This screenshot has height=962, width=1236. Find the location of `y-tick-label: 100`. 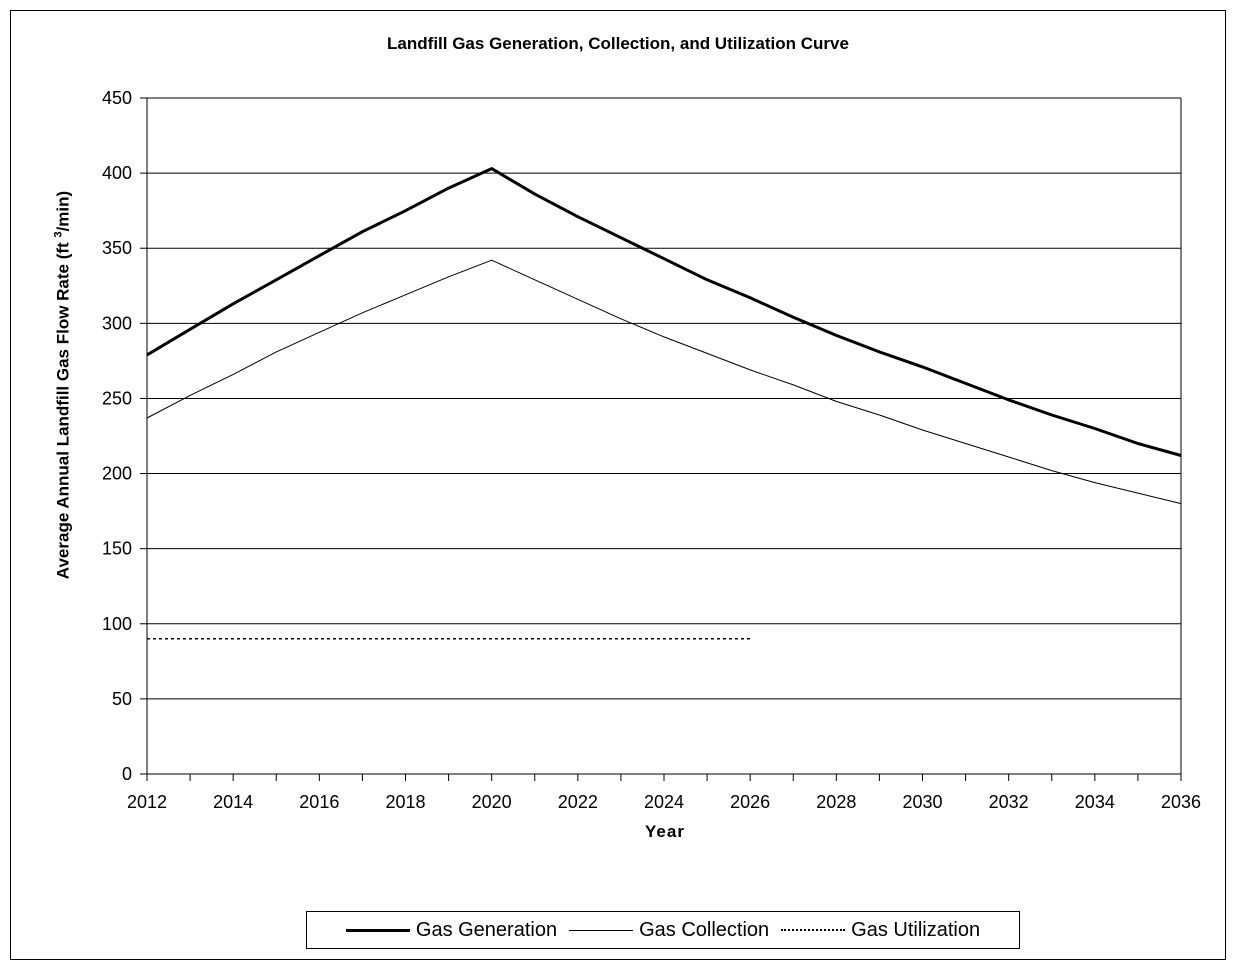

y-tick-label: 100 is located at coordinates (117, 624).